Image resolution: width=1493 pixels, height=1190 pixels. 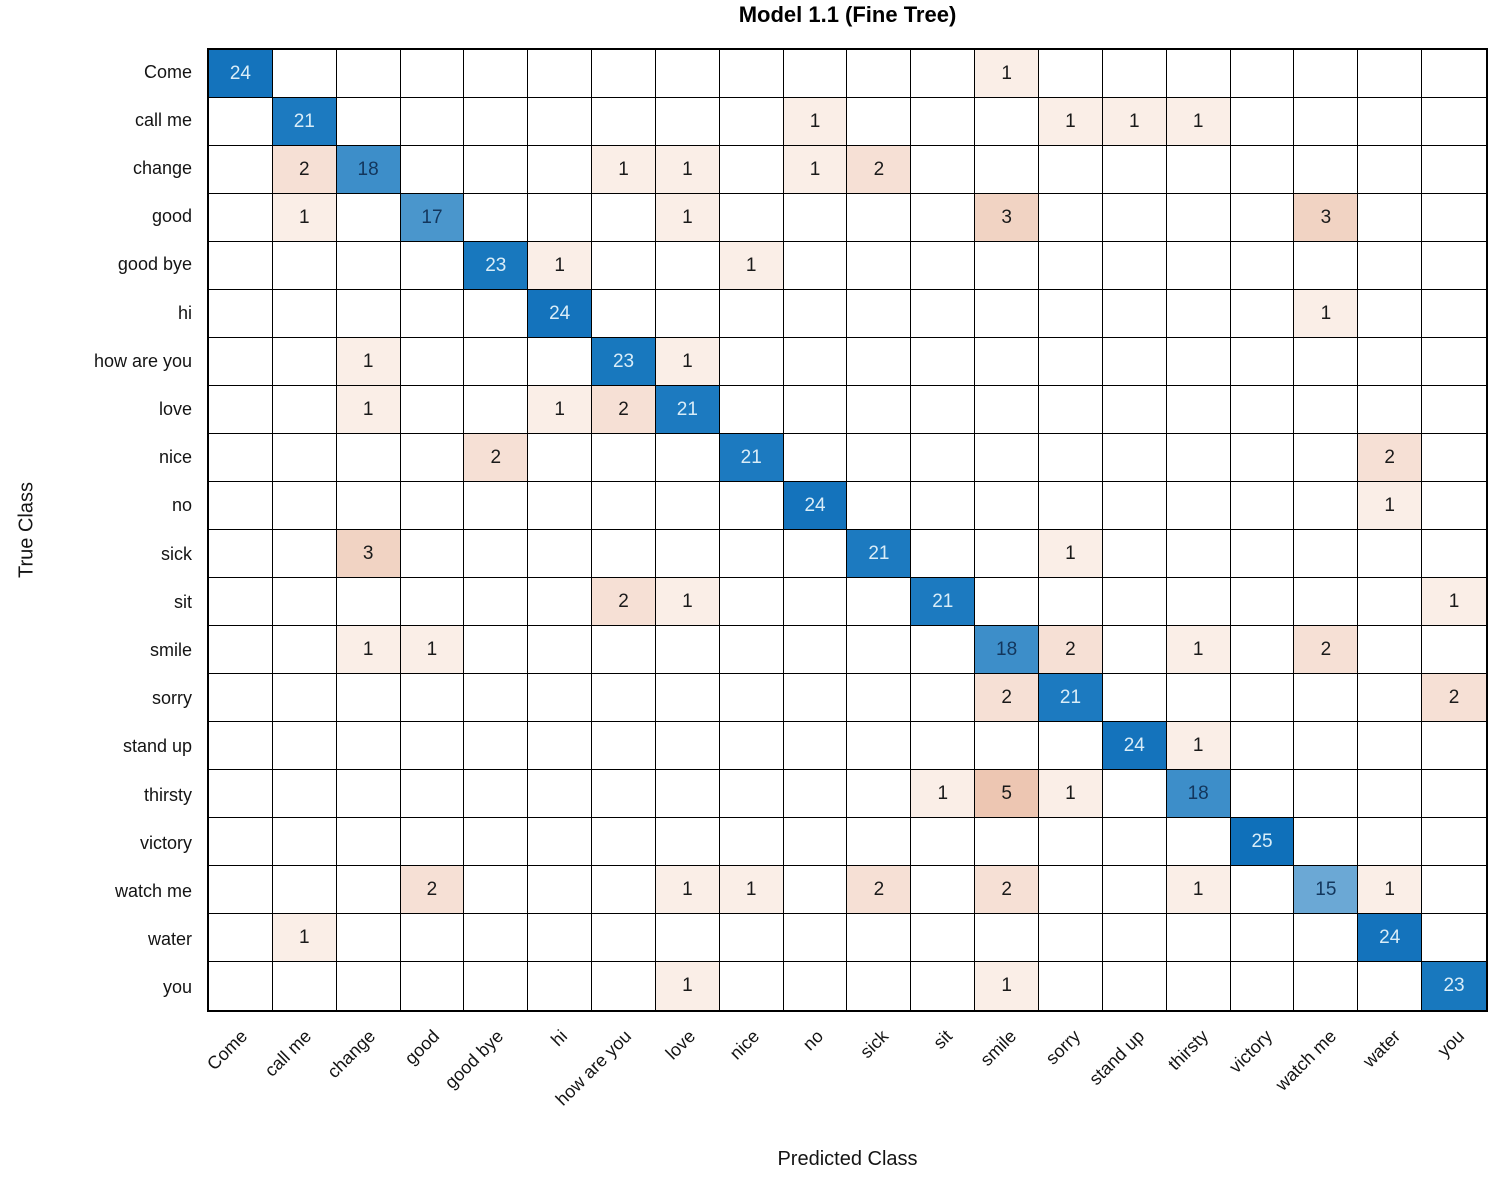 I want to click on x-tick-label: hi, so click(x=559, y=1038).